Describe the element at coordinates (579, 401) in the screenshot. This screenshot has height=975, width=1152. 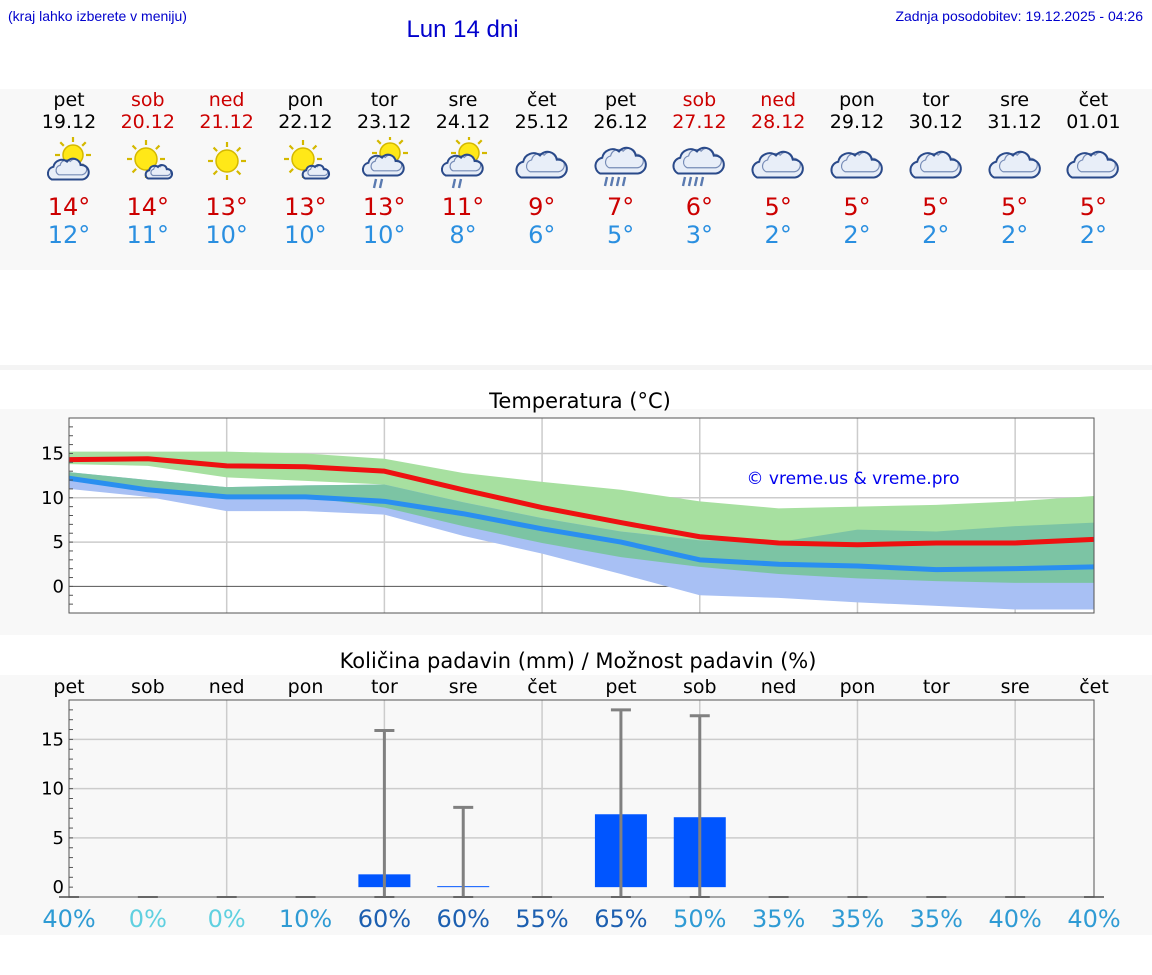
I see `temperature-title: Temperatura (°C)` at that location.